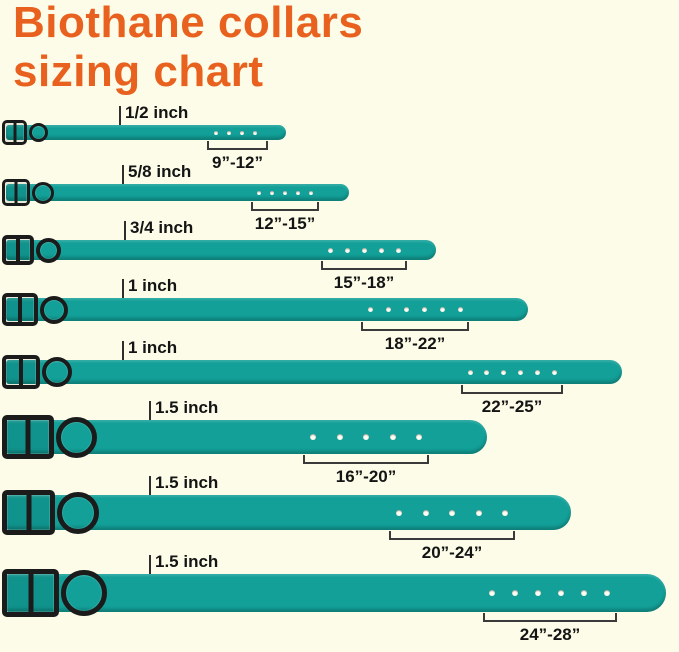 The height and width of the screenshot is (652, 679). What do you see at coordinates (138, 71) in the screenshot?
I see `title-line-2: sizing chart` at bounding box center [138, 71].